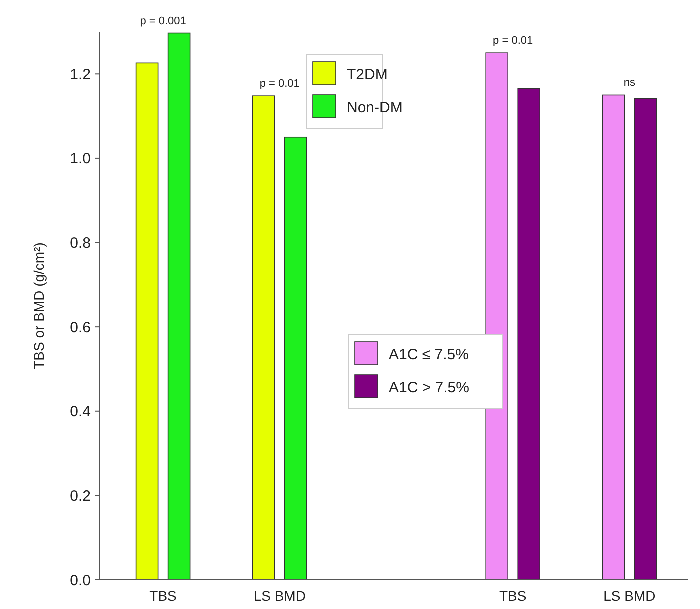 The image size is (700, 609). I want to click on text: p = 0.001, so click(163, 21).